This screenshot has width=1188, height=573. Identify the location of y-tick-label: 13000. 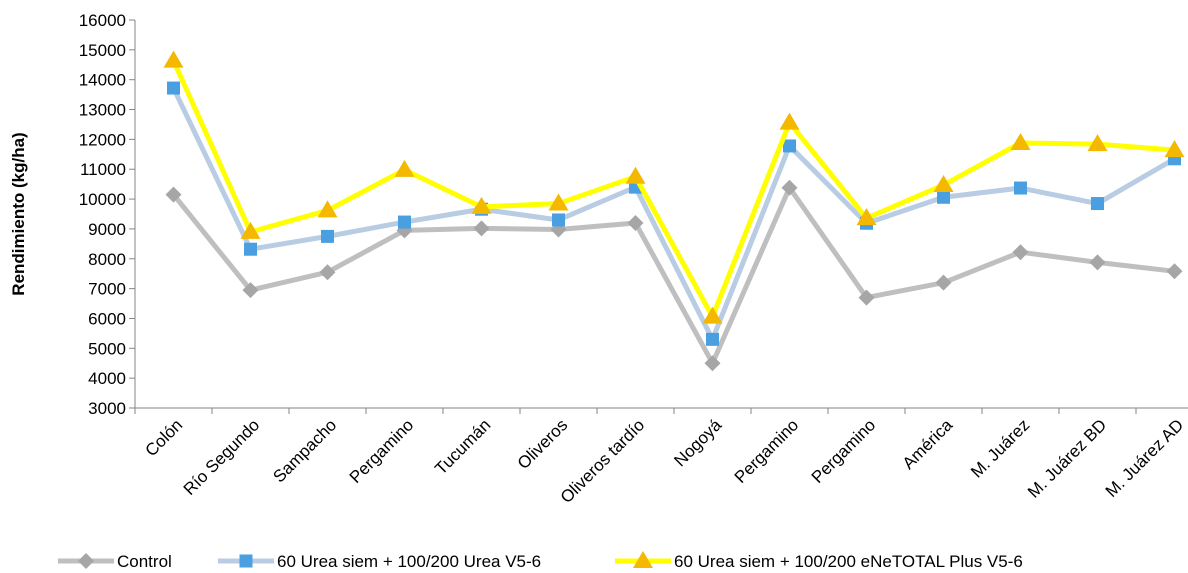
(102, 110).